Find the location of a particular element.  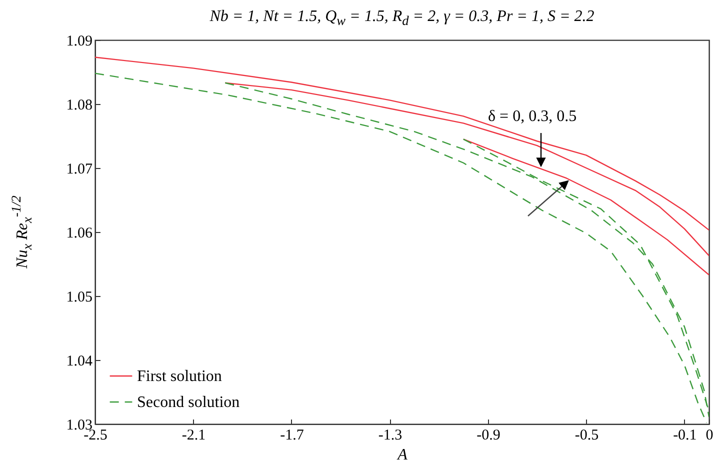

x-tick-label: -0.9 is located at coordinates (488, 436).